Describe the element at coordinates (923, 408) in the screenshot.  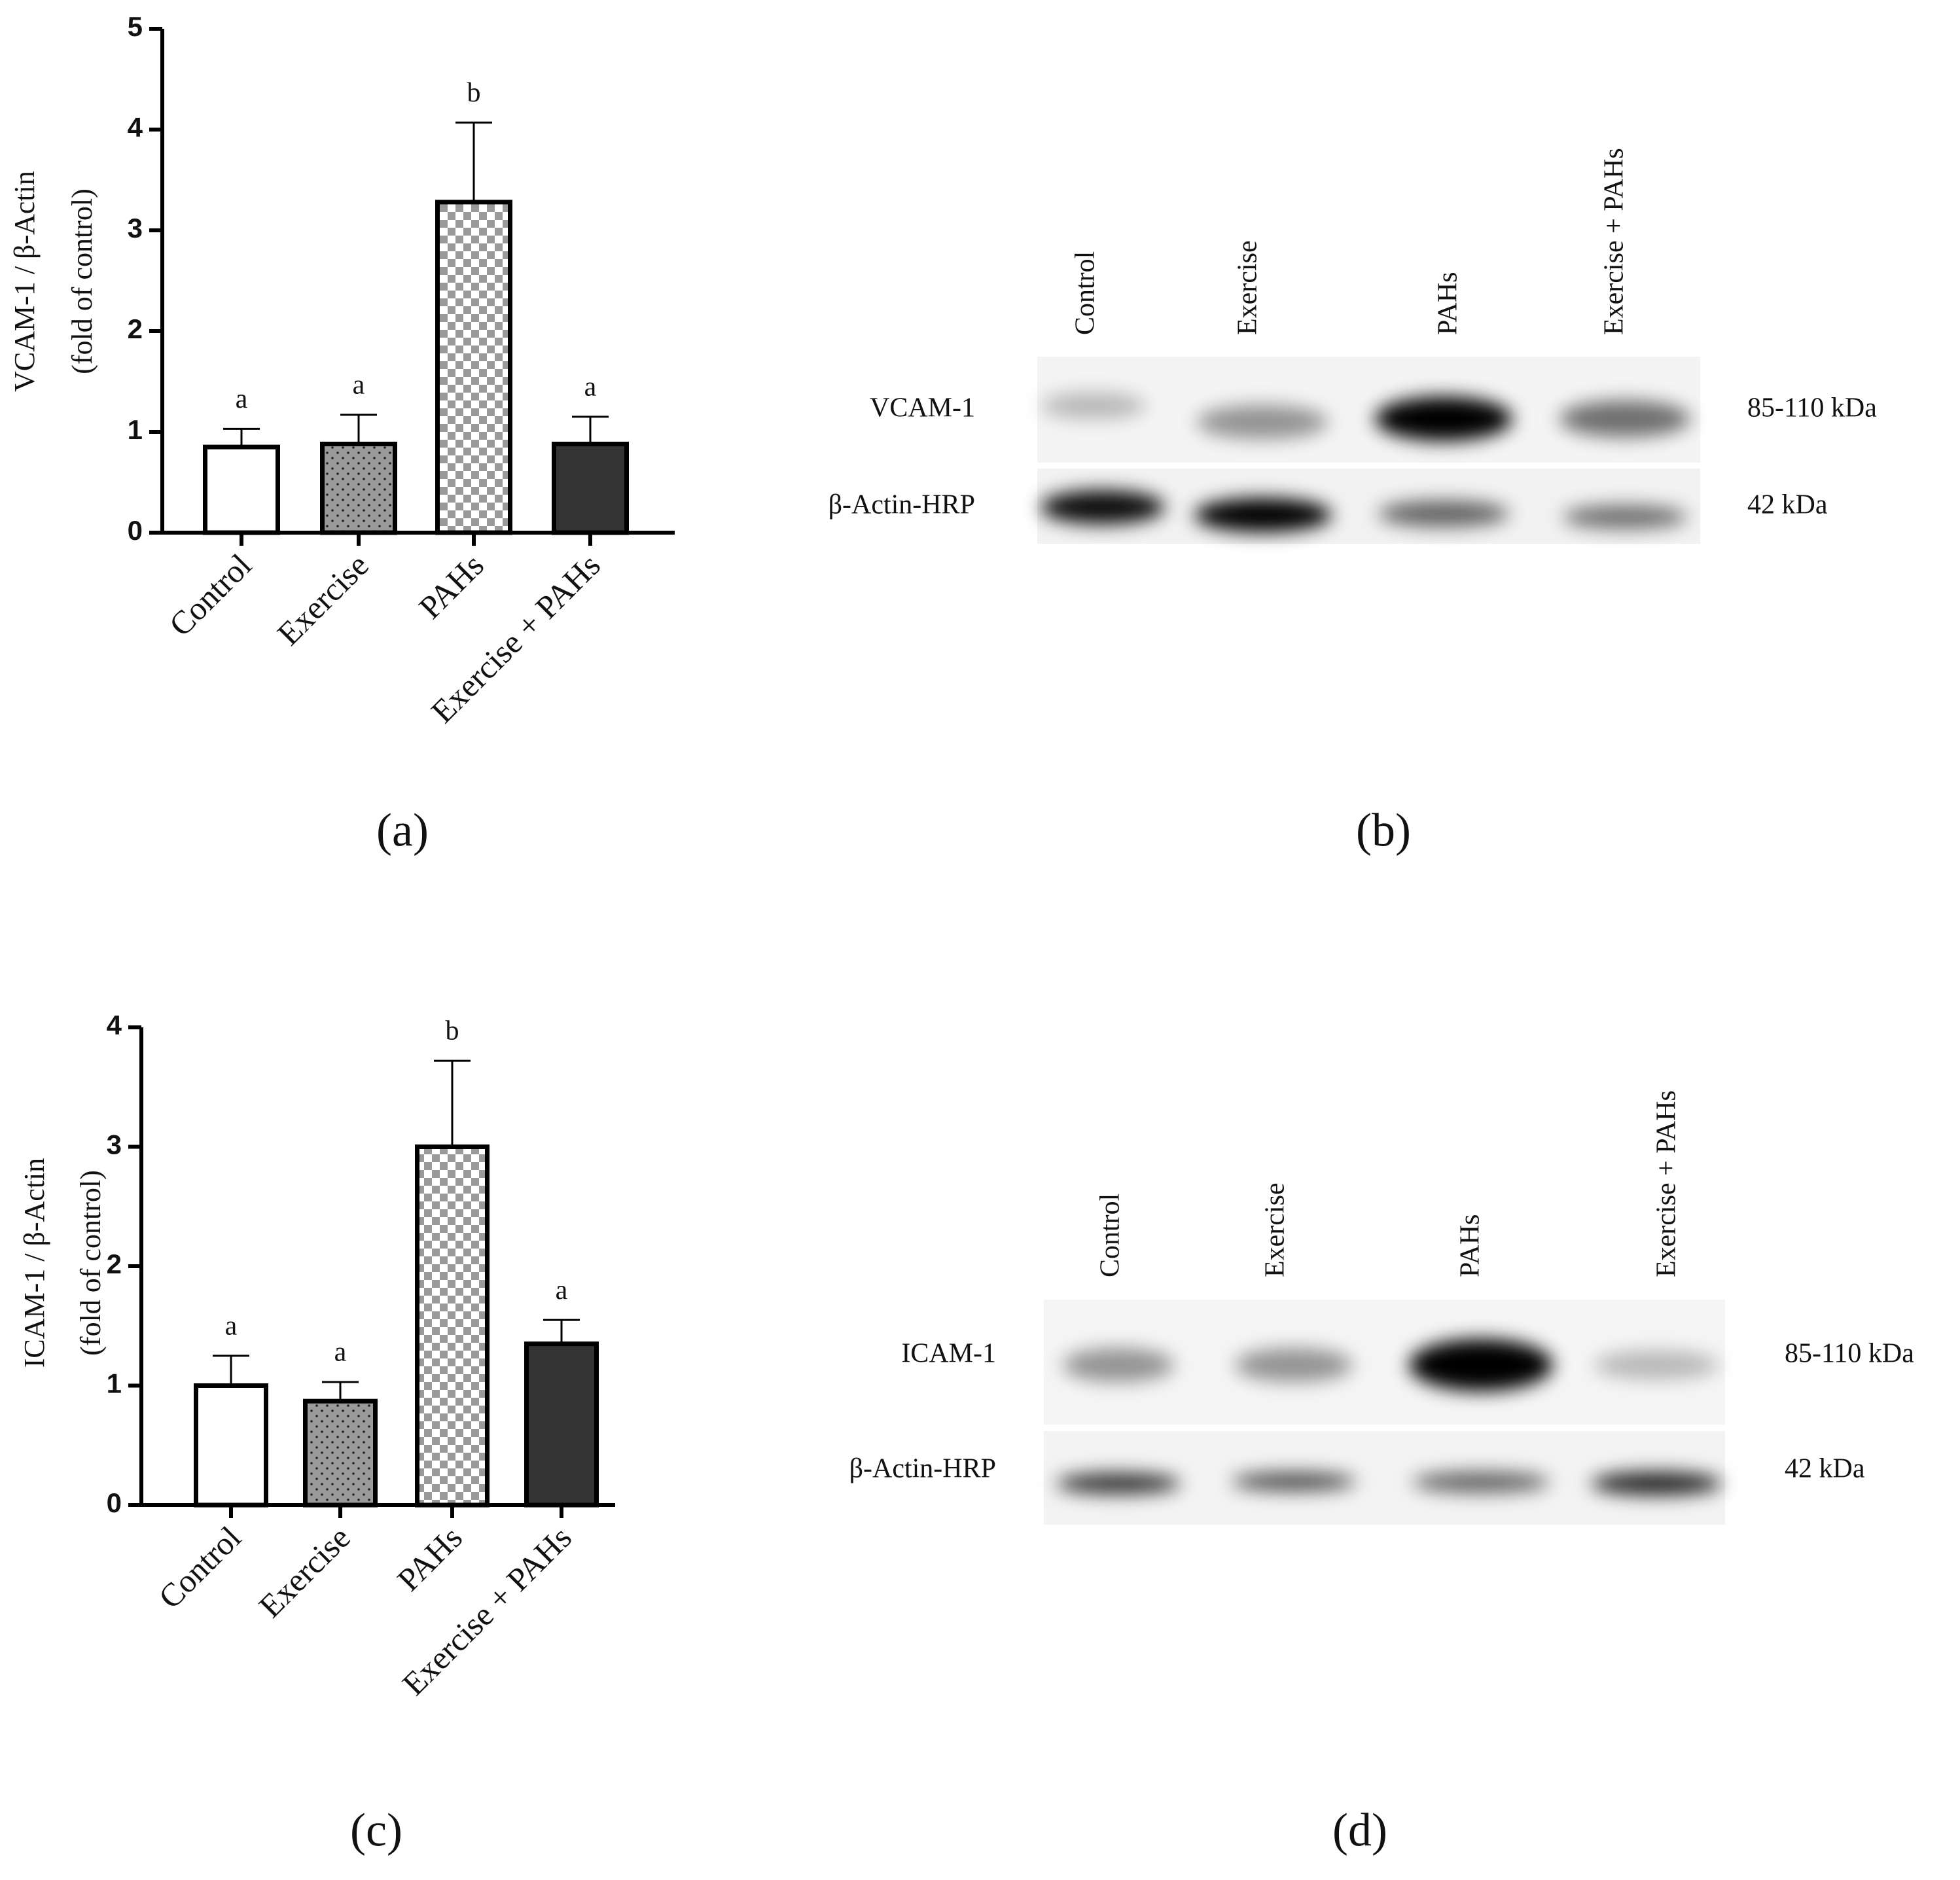
I see `band-name: VCAM-1` at that location.